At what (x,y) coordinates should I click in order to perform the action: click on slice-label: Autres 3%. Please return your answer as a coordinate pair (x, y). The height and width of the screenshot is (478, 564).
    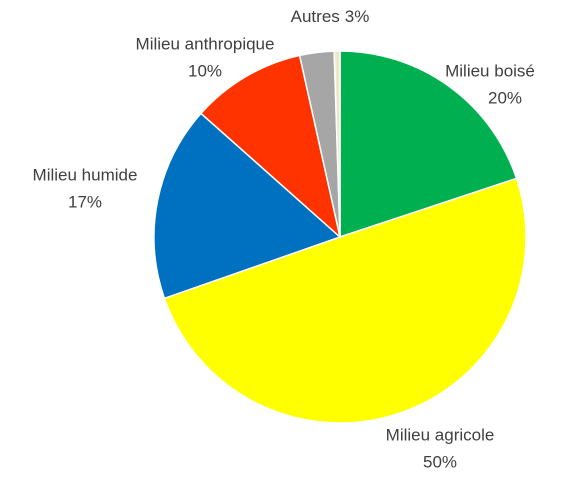
    Looking at the image, I should click on (330, 16).